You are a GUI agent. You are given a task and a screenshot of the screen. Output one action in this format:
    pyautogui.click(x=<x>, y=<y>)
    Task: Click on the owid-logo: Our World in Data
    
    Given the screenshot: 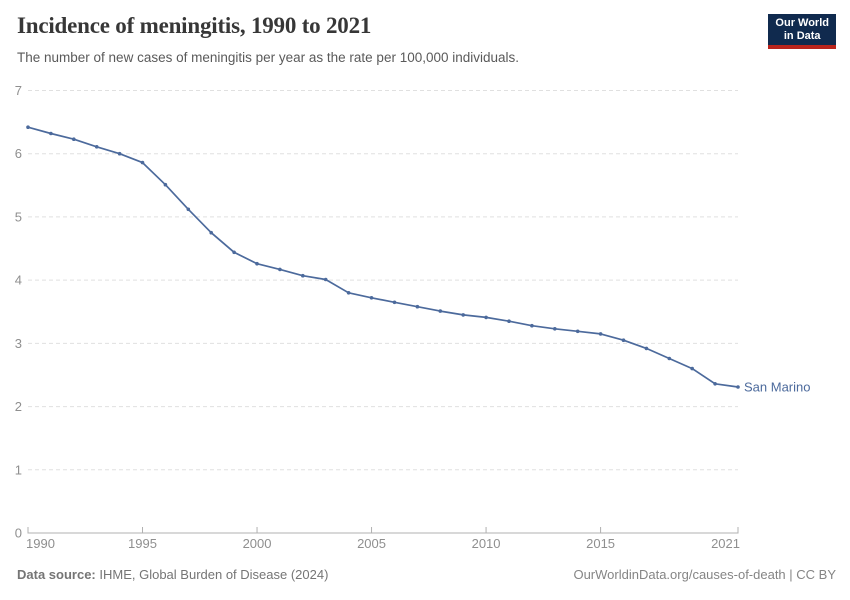 What is the action you would take?
    pyautogui.click(x=802, y=31)
    